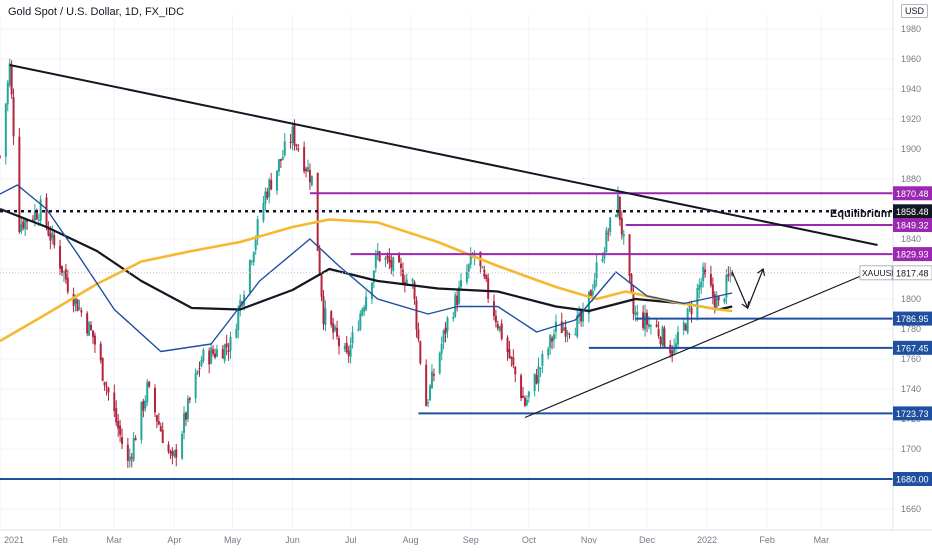  I want to click on time-tick-label: 2022, so click(707, 540).